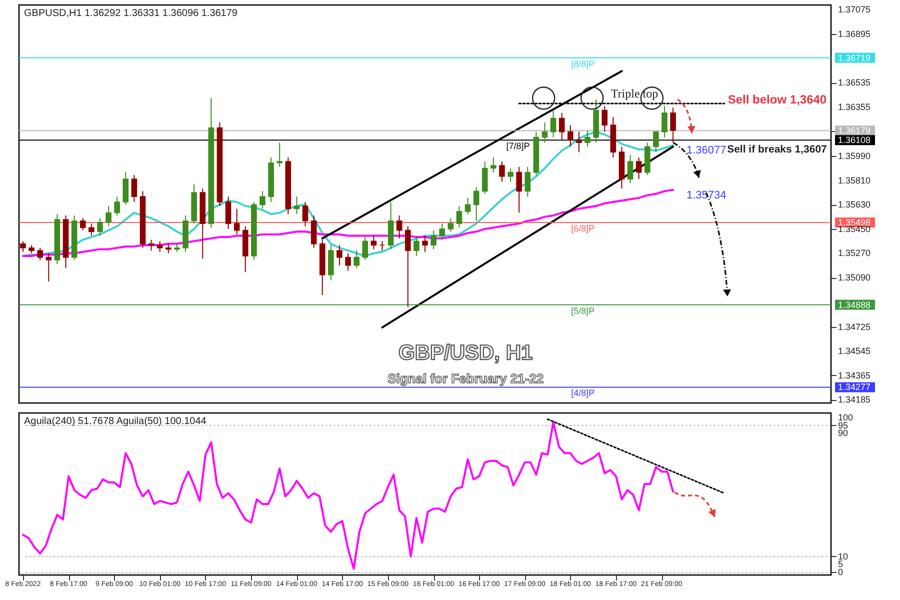 The width and height of the screenshot is (900, 600). I want to click on y-tick-label: 5, so click(841, 564).